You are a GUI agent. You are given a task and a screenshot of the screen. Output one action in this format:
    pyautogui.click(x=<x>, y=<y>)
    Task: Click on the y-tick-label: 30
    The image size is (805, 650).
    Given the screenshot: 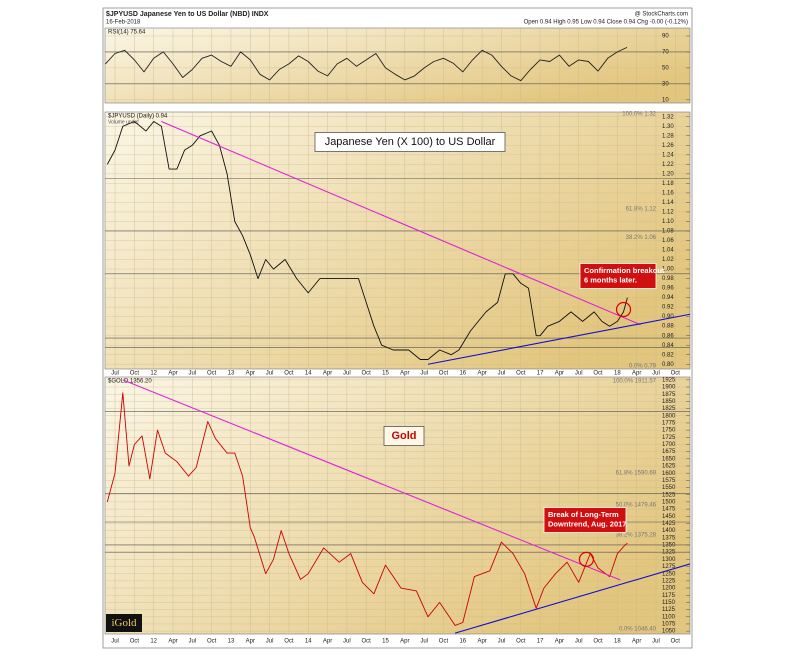 What is the action you would take?
    pyautogui.click(x=665, y=84)
    